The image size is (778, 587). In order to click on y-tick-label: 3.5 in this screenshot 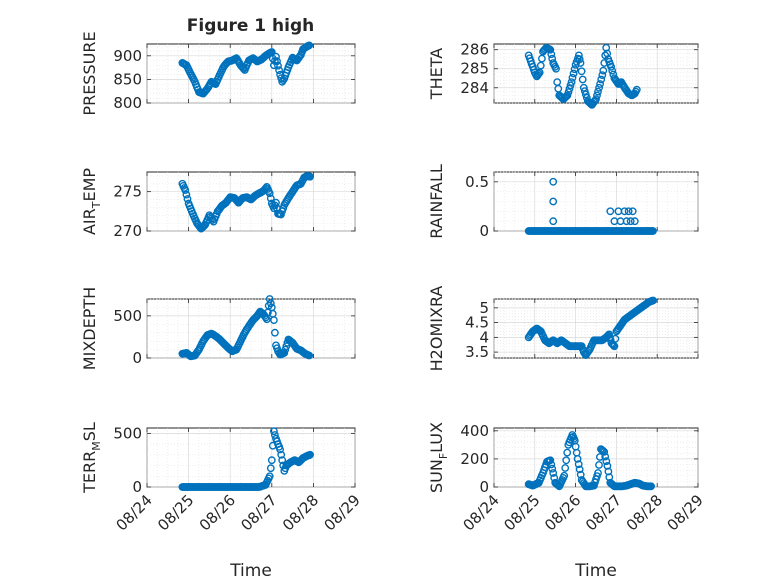, I will do `click(477, 352)`.